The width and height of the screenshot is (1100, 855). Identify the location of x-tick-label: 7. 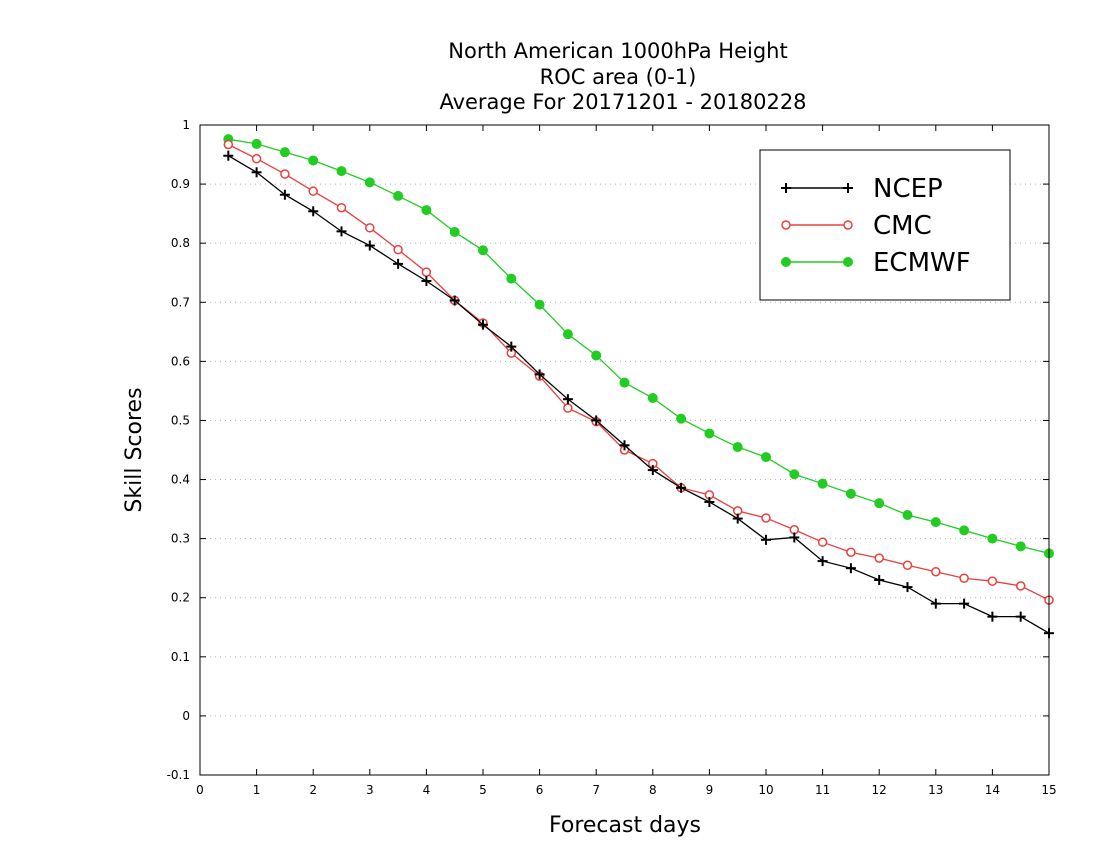
(596, 790).